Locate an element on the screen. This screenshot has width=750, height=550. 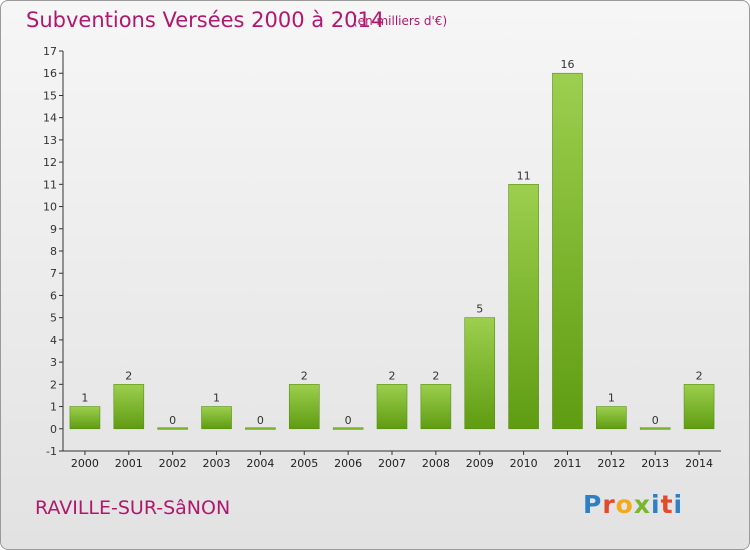
x-tick-label: 2006 is located at coordinates (348, 463).